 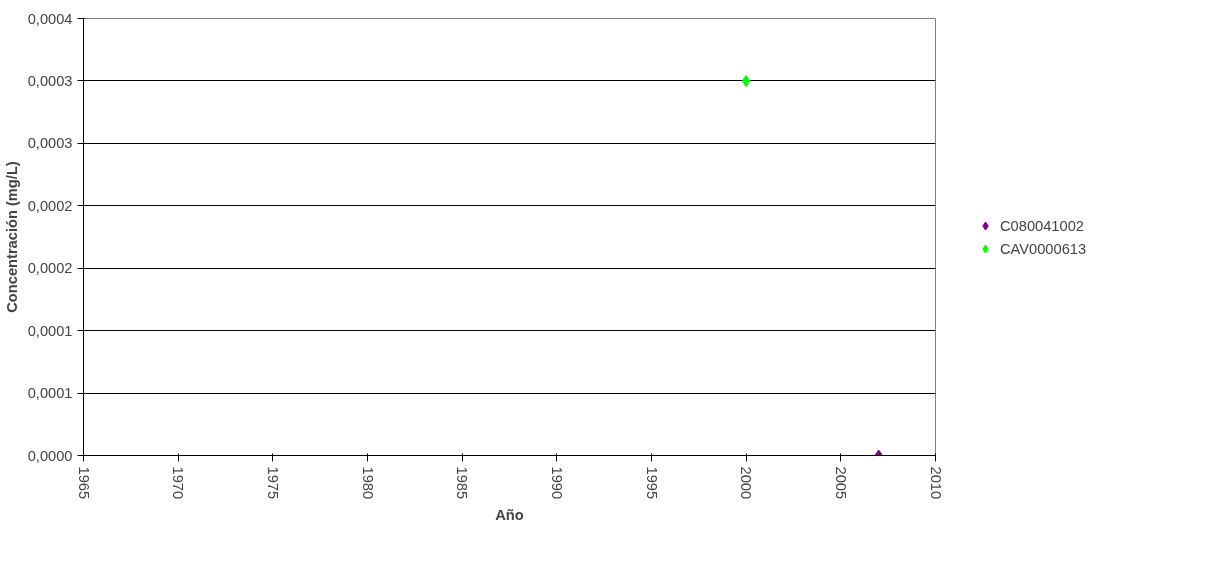 What do you see at coordinates (50, 18) in the screenshot?
I see `y-tick-label: 0,0004` at bounding box center [50, 18].